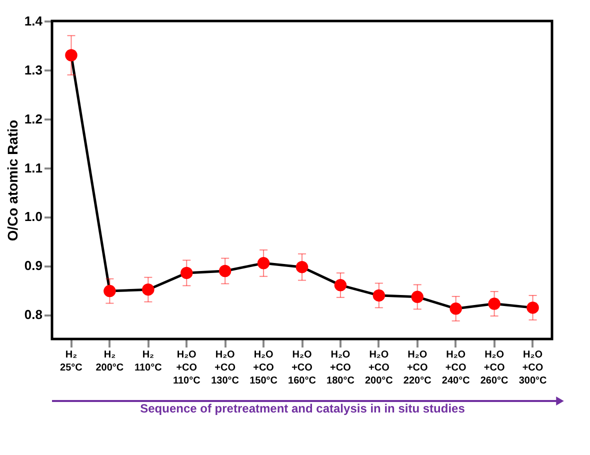 The height and width of the screenshot is (455, 590). What do you see at coordinates (33, 314) in the screenshot?
I see `y-tick-label: 0.8` at bounding box center [33, 314].